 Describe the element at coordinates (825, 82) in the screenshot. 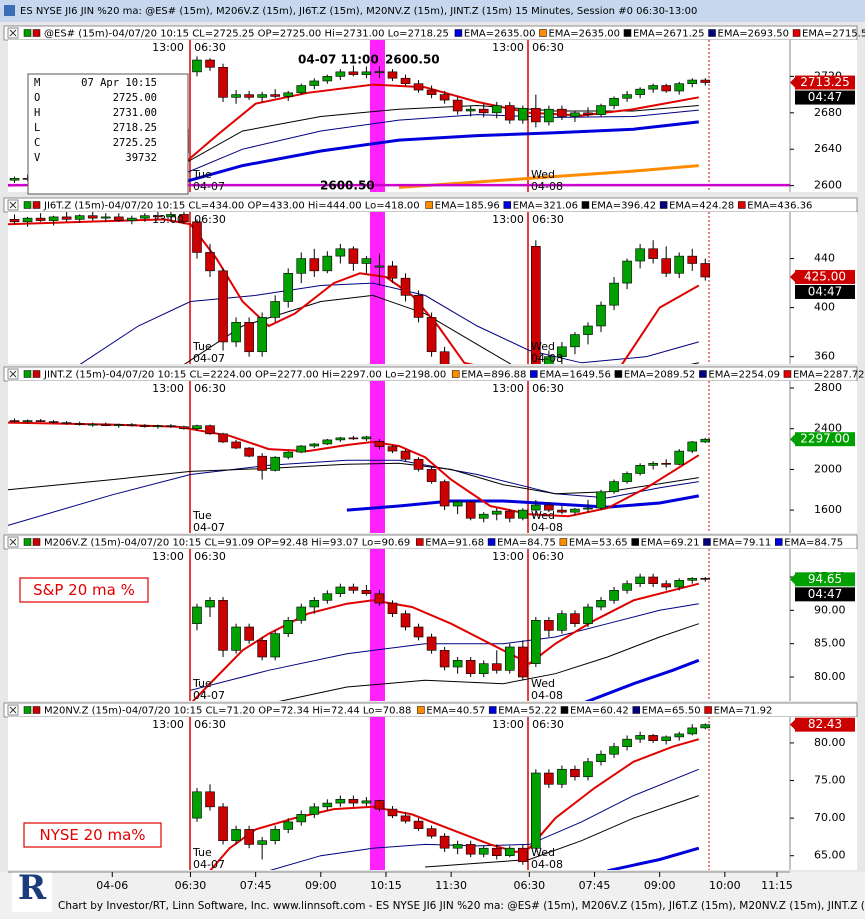

I see `last-price-label: 2713.25` at that location.